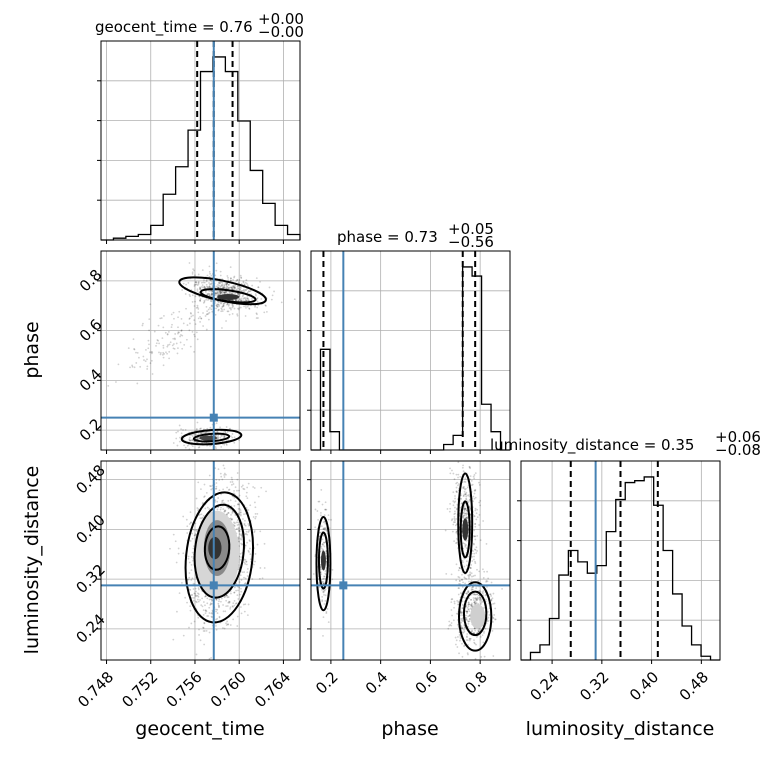  What do you see at coordinates (377, 683) in the screenshot?
I see `x-tick-label: 0.4` at bounding box center [377, 683].